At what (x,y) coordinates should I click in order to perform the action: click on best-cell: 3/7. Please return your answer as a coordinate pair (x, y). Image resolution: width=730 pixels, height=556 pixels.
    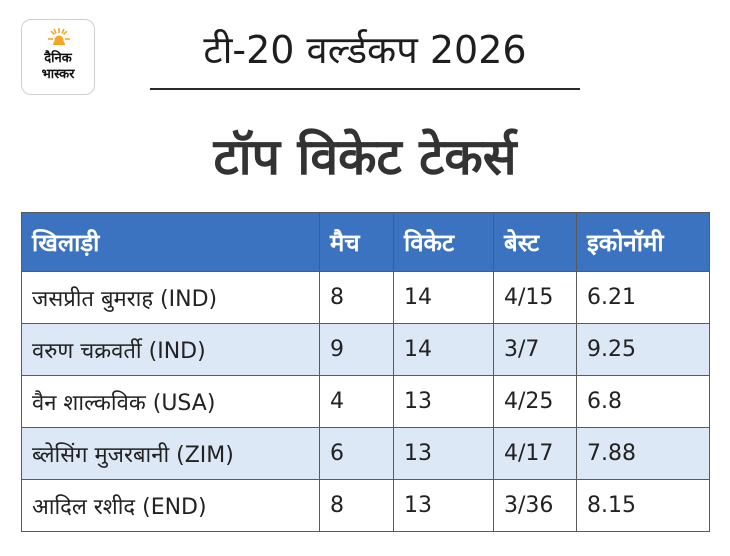
    Looking at the image, I should click on (535, 349).